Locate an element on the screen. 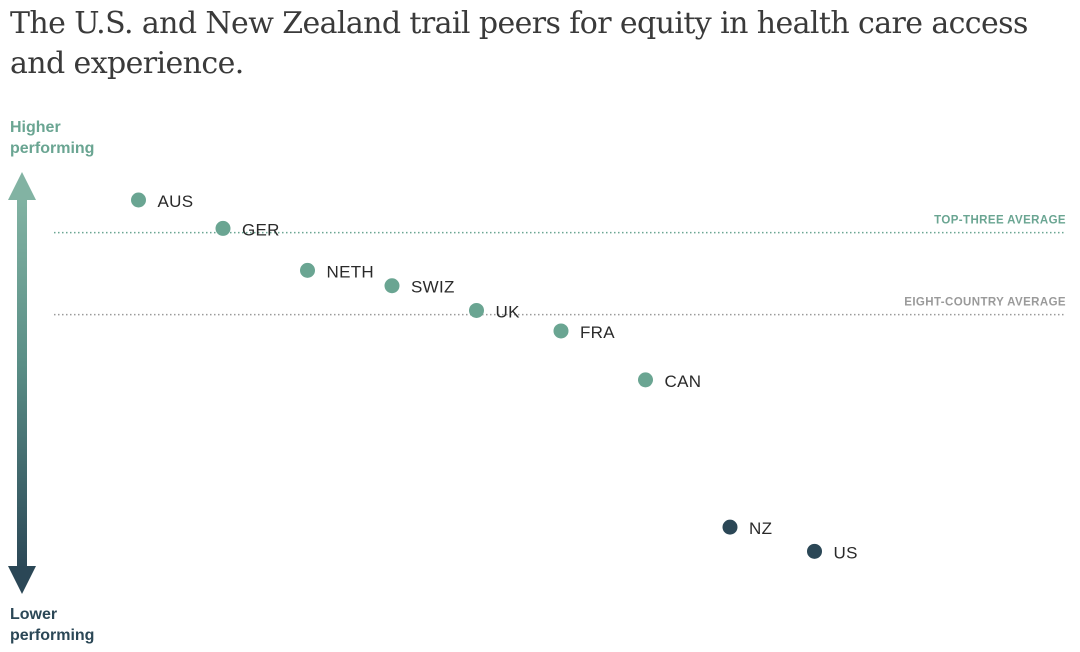 This screenshot has width=1080, height=652. data-point-us is located at coordinates (814, 551).